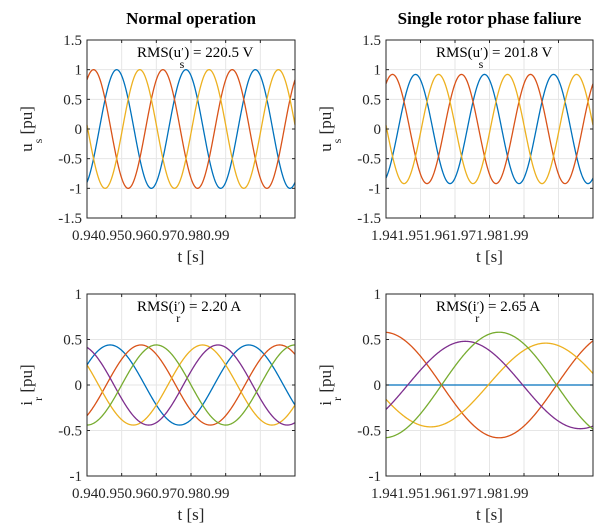 The width and height of the screenshot is (611, 529). Describe the element at coordinates (517, 53) in the screenshot. I see `annotation-suffix: ) = 201.8 V` at that location.